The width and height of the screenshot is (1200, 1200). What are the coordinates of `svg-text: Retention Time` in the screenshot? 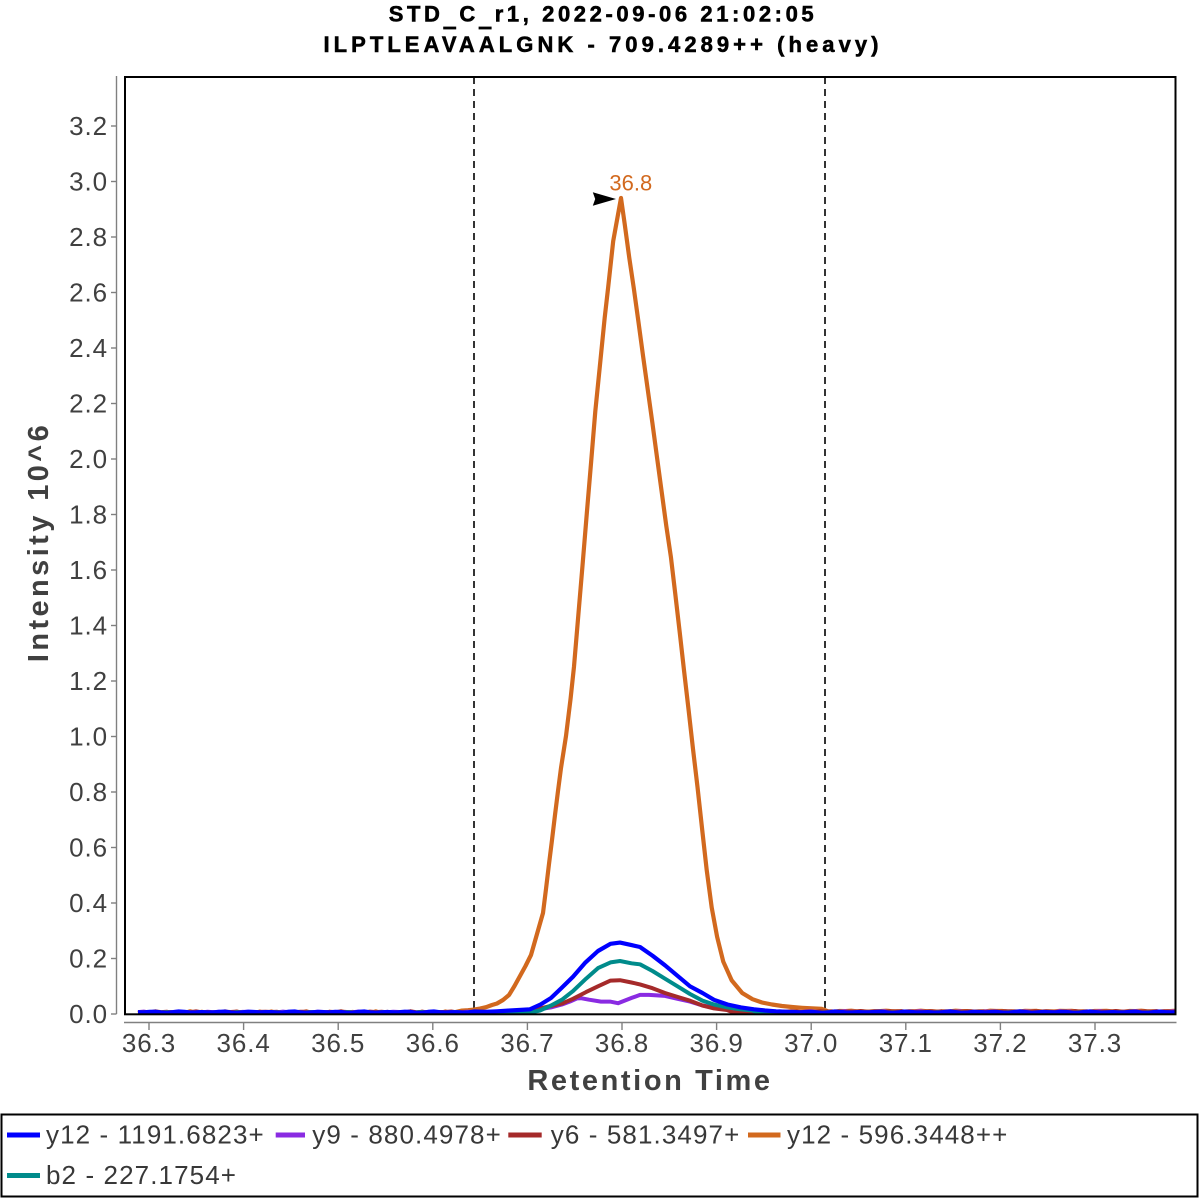 It's located at (649, 1081).